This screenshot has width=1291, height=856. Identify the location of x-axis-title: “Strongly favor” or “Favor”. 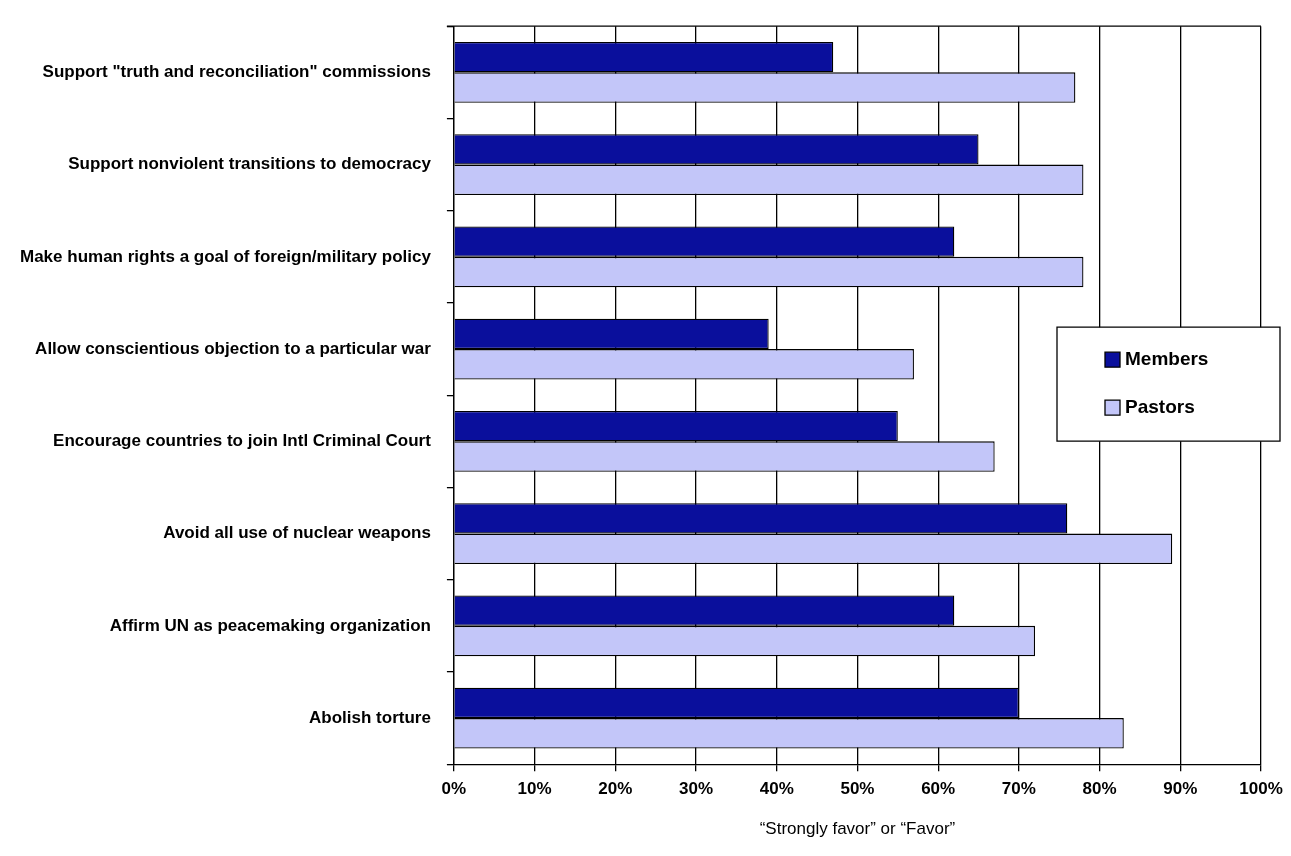
(857, 829).